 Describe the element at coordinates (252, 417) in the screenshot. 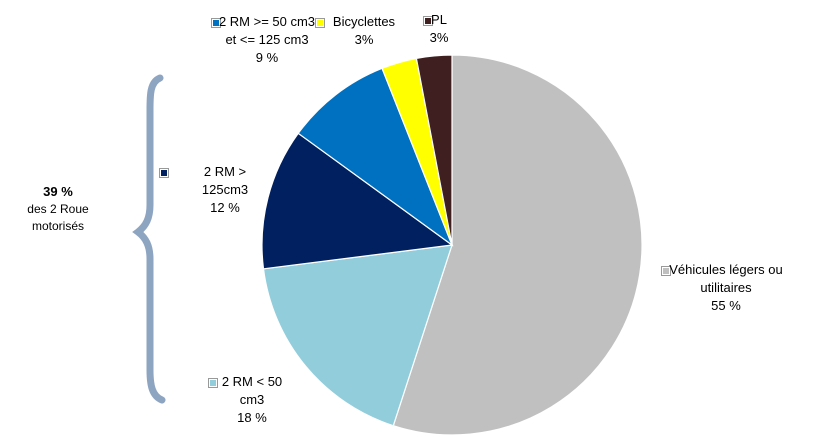

I see `value-label: 18 %` at that location.